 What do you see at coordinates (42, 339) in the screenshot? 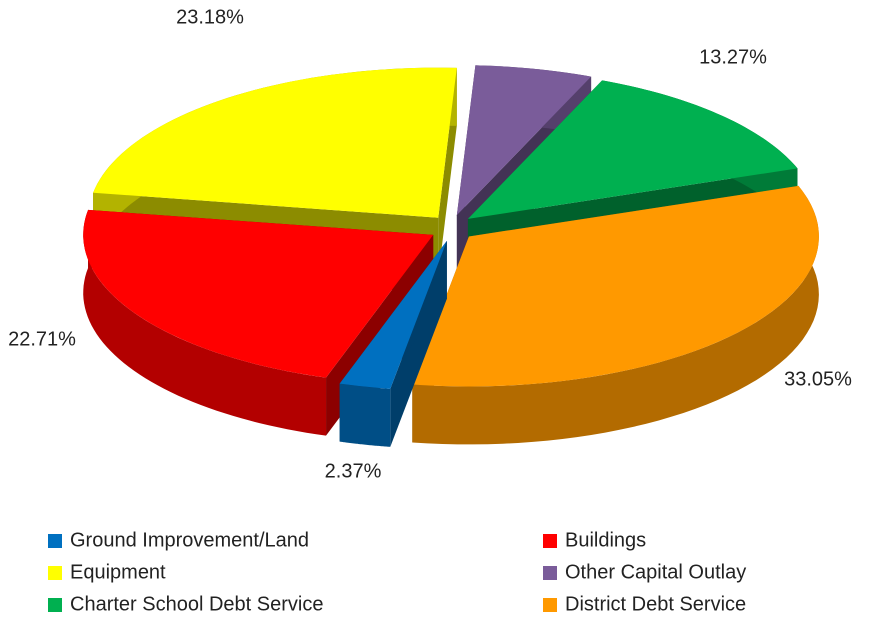
I see `data-label: 22.71%` at bounding box center [42, 339].